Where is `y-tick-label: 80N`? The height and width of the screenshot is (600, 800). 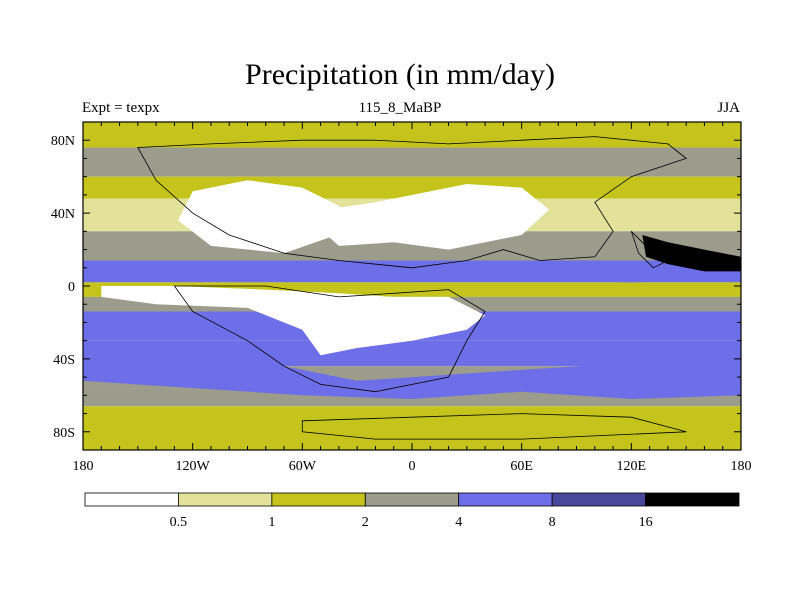
y-tick-label: 80N is located at coordinates (63, 141).